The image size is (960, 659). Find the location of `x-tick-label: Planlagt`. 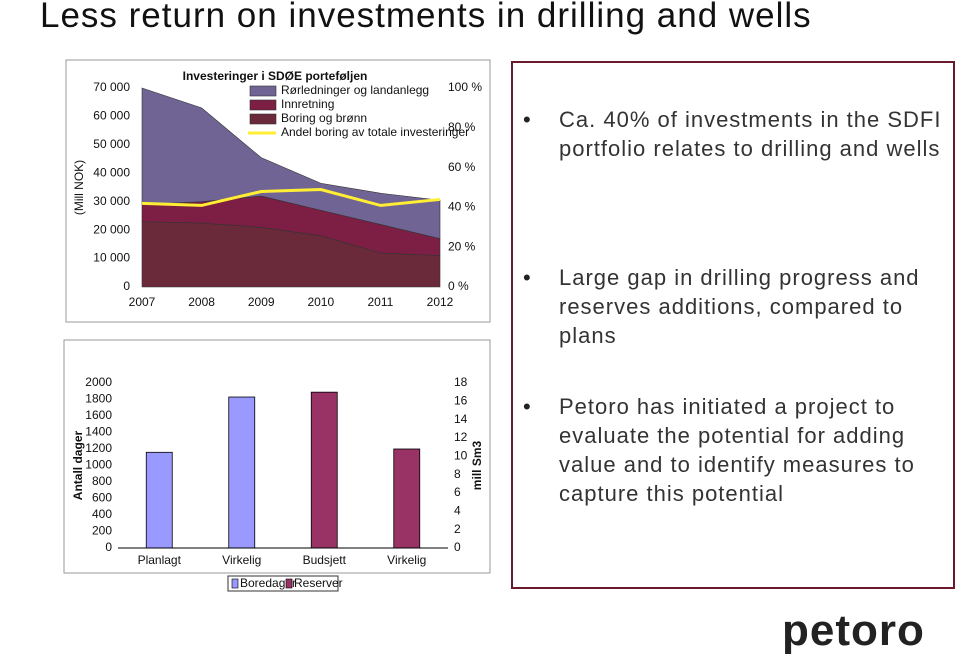

x-tick-label: Planlagt is located at coordinates (160, 560).